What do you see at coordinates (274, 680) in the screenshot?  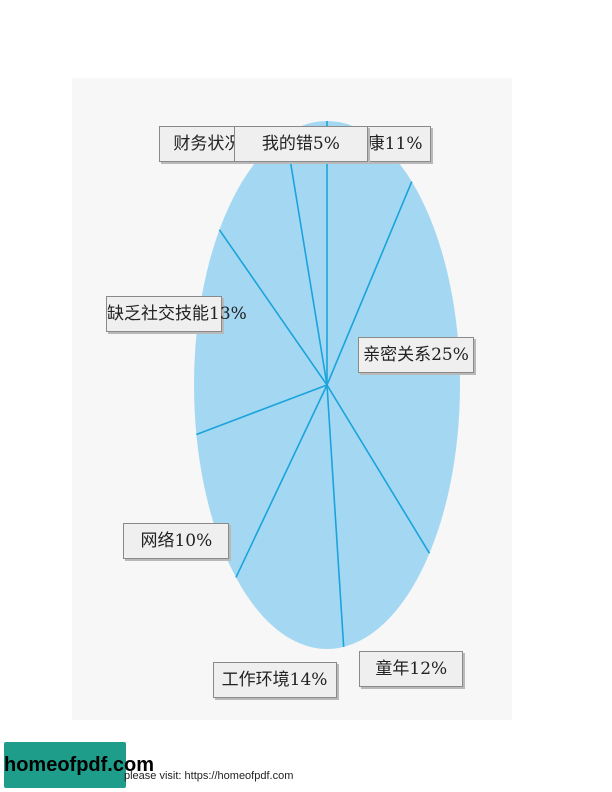 I see `slice-label: 工作环境14%` at bounding box center [274, 680].